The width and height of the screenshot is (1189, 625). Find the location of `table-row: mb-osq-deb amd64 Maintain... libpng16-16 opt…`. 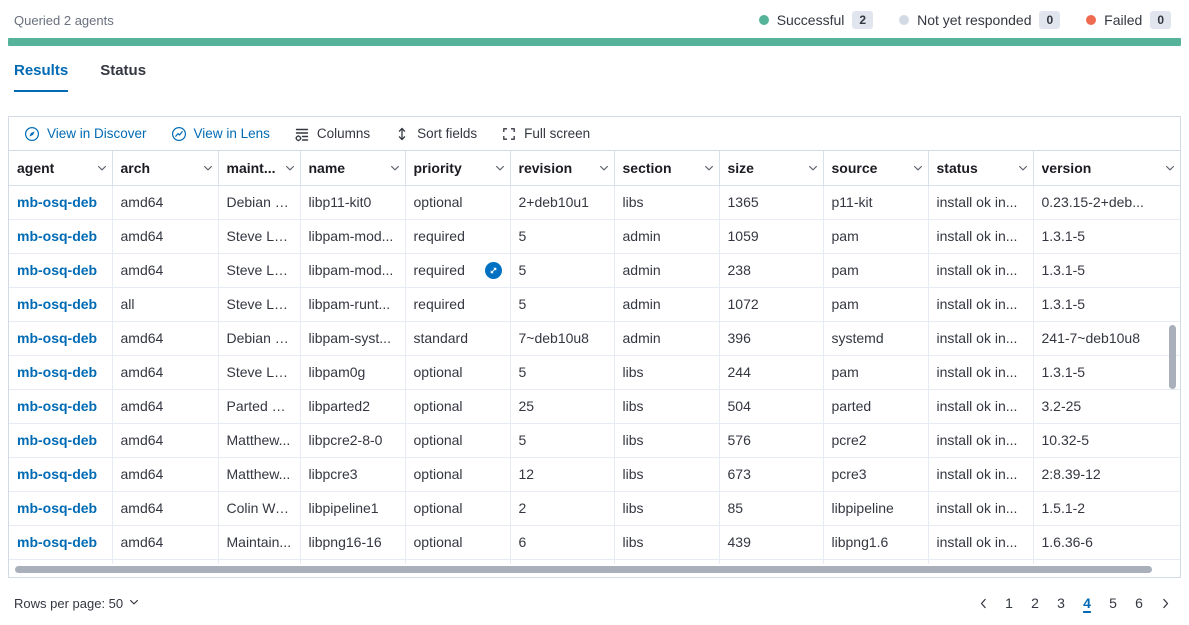

table-row: mb-osq-deb amd64 Maintain... libpng16-16 opt… is located at coordinates (594, 542).